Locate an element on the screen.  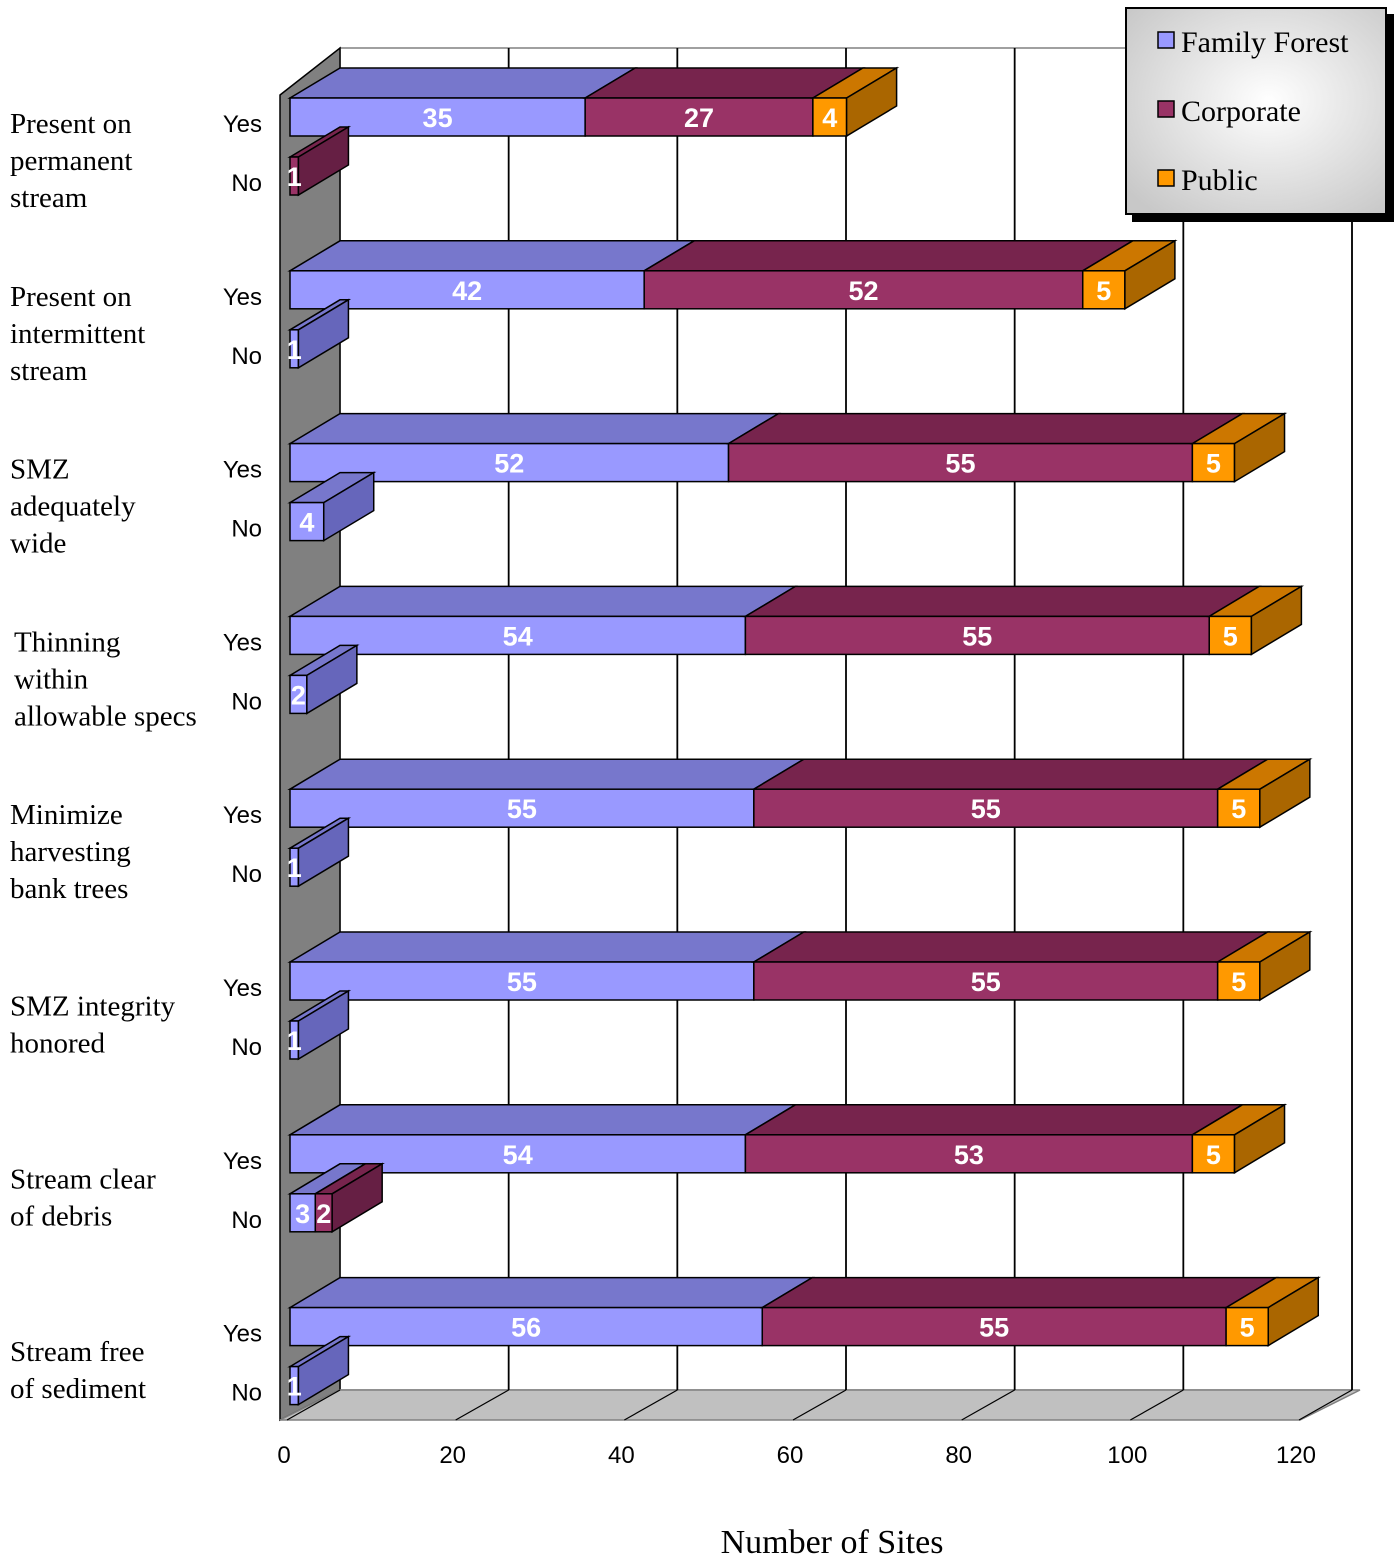
category-label: wide is located at coordinates (38, 544).